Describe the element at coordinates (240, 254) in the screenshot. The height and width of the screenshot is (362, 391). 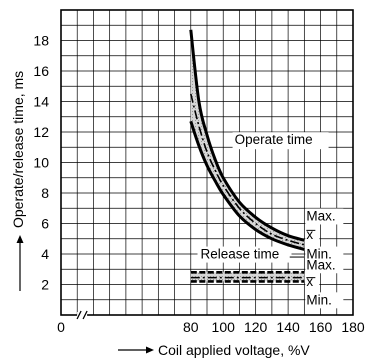
I see `release-time-label: Release time` at that location.